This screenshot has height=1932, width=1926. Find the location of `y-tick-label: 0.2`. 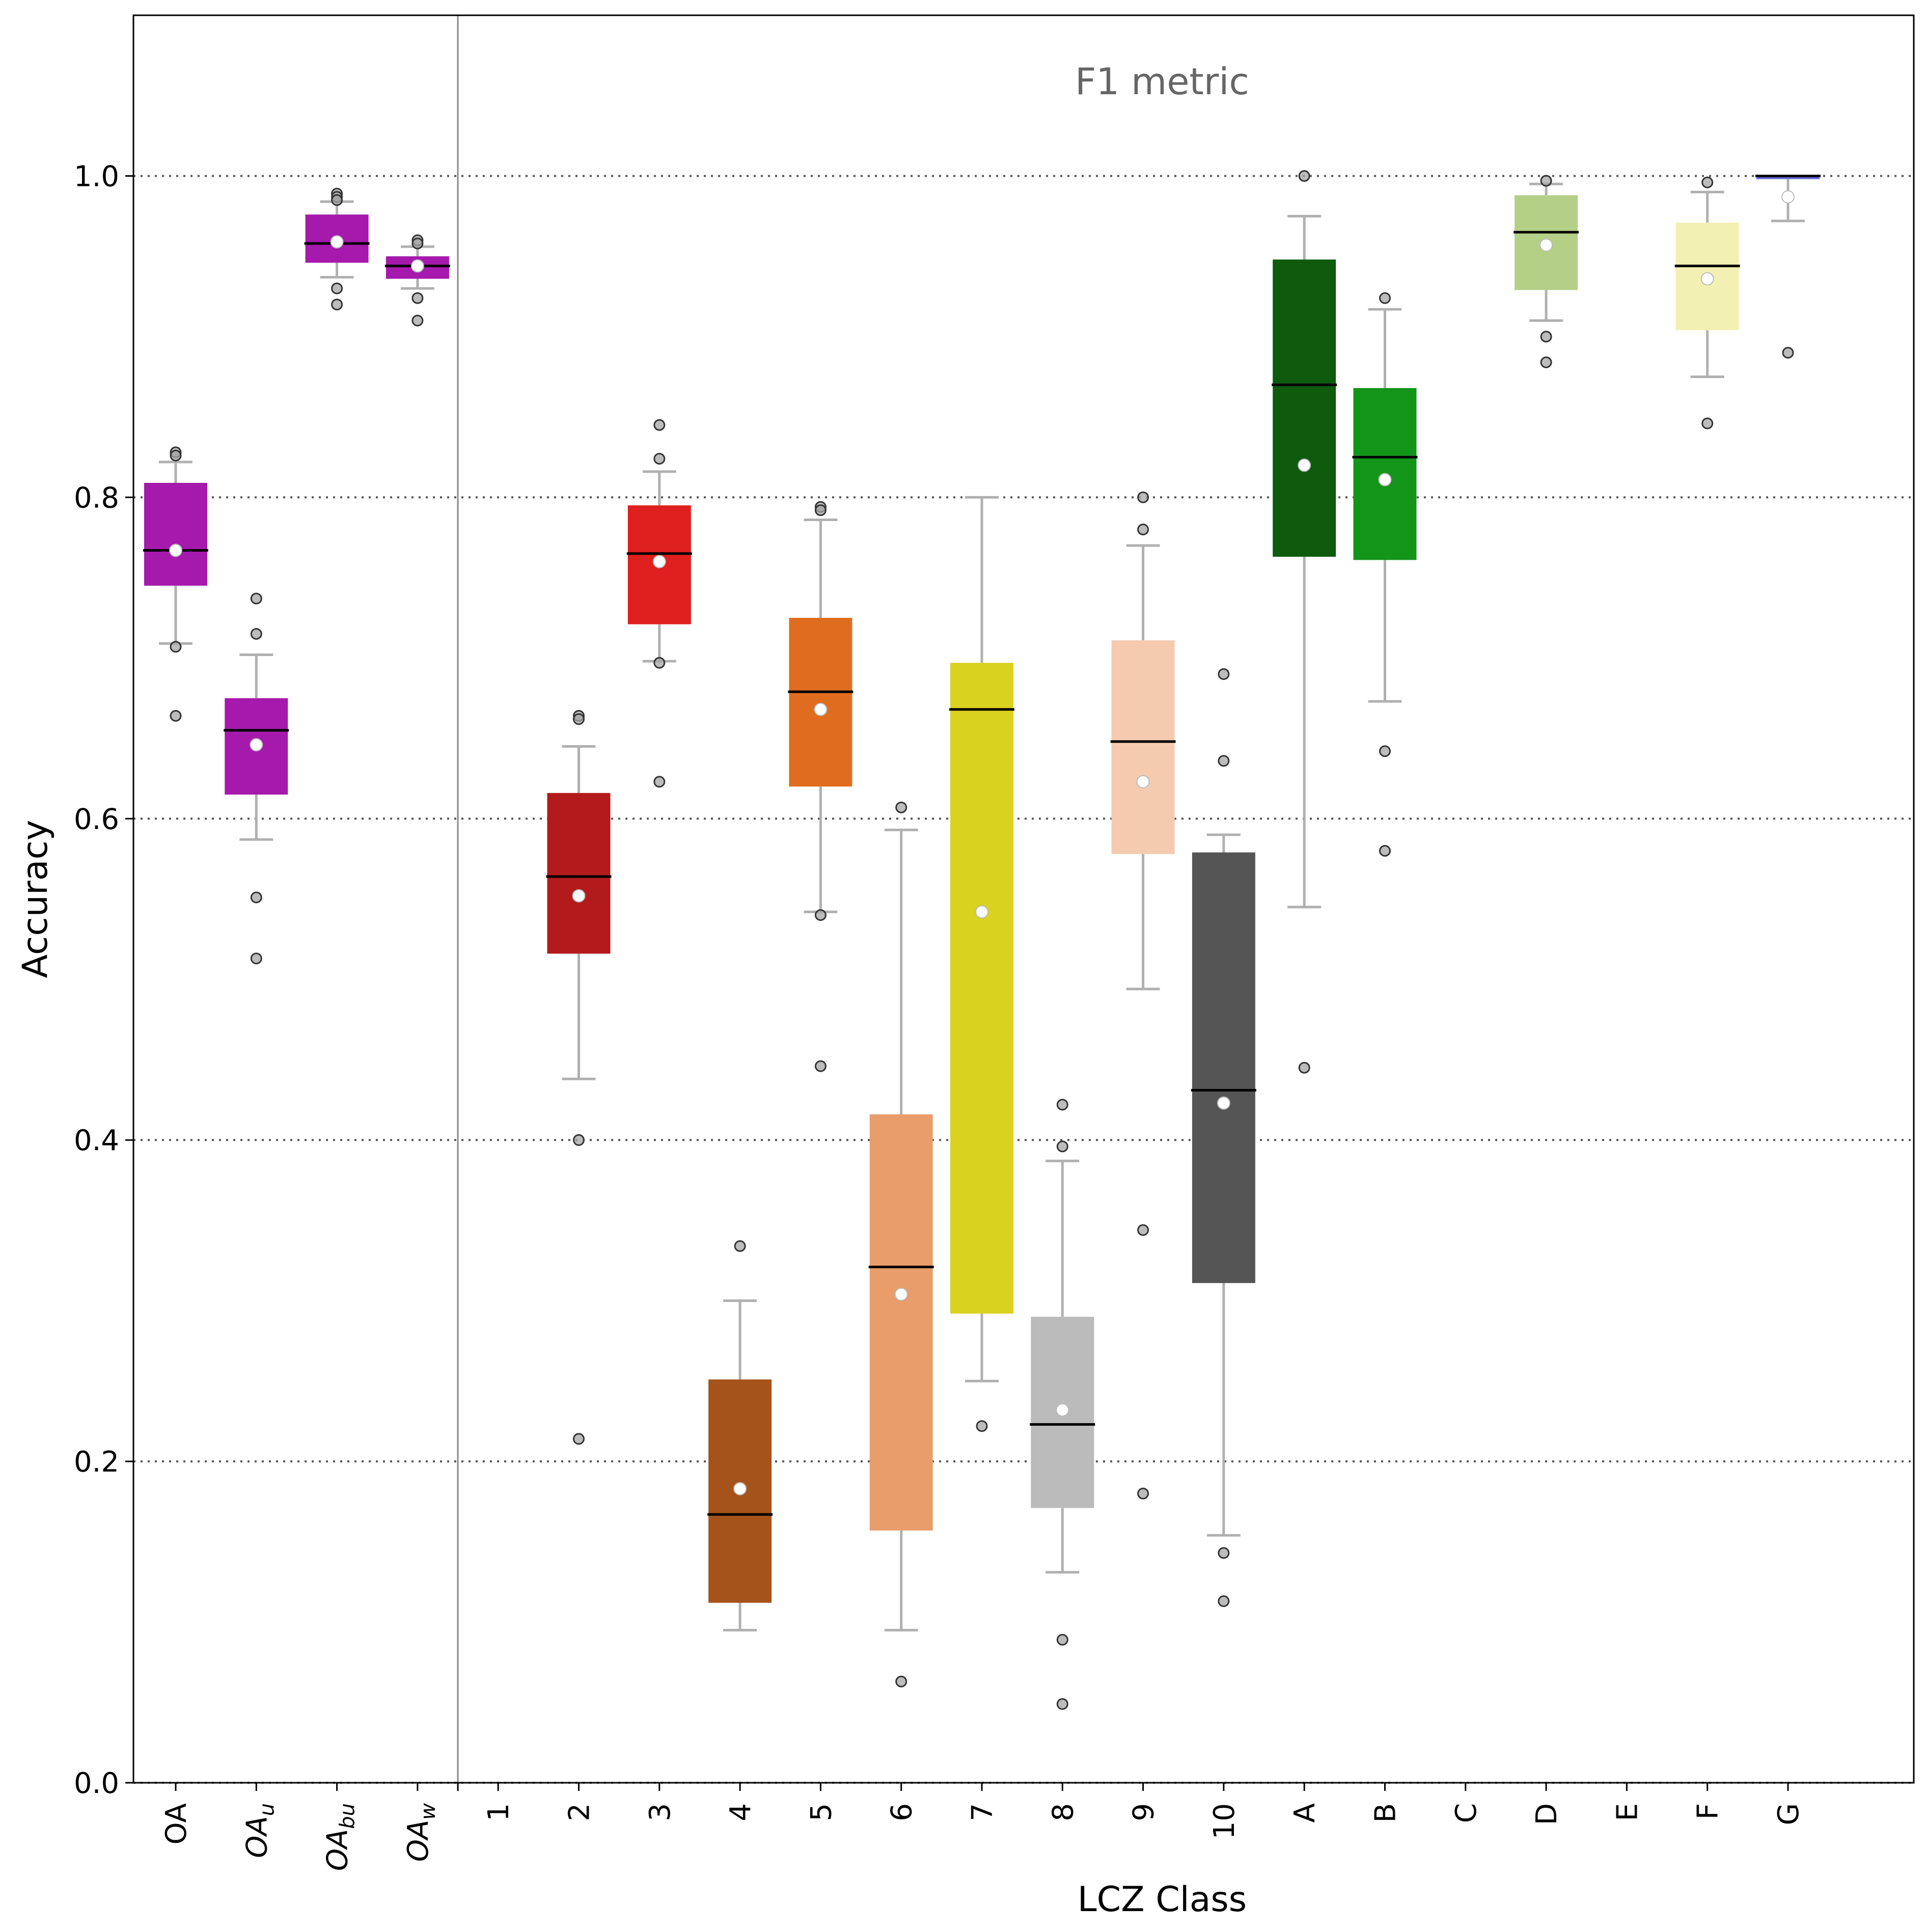

y-tick-label: 0.2 is located at coordinates (96, 1462).